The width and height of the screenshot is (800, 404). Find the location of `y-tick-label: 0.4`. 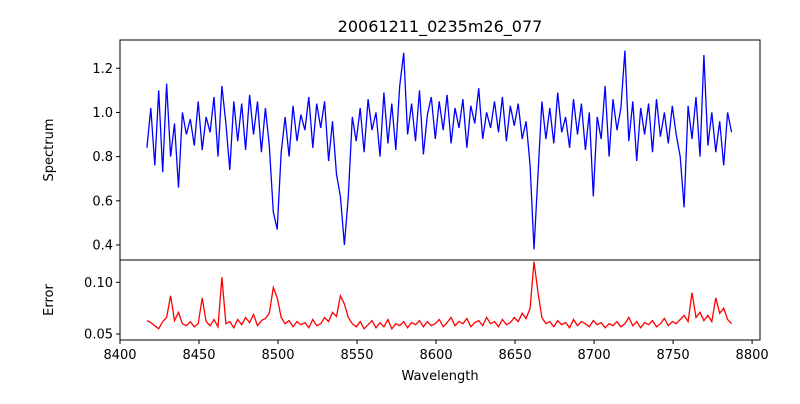

y-tick-label: 0.4 is located at coordinates (102, 245).